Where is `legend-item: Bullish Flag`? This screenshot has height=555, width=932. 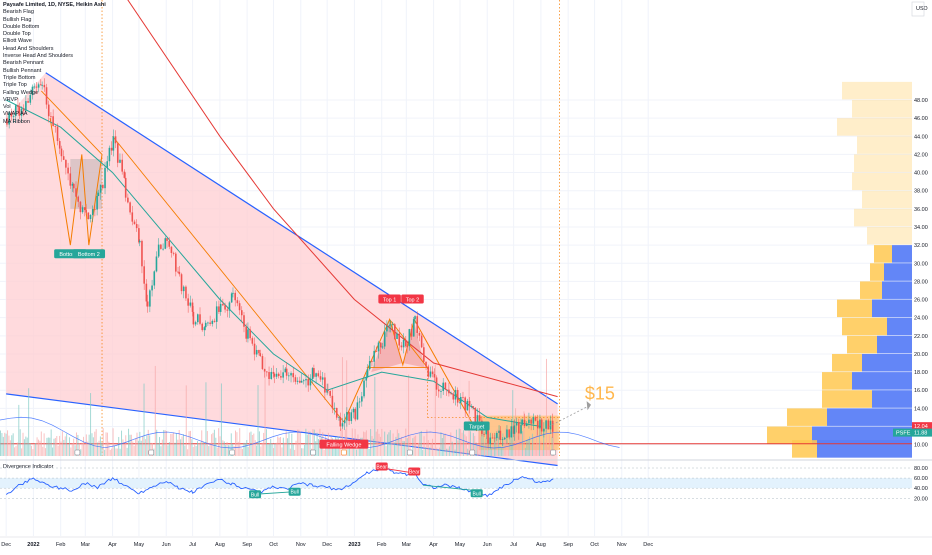
legend-item: Bullish Flag is located at coordinates (17, 19).